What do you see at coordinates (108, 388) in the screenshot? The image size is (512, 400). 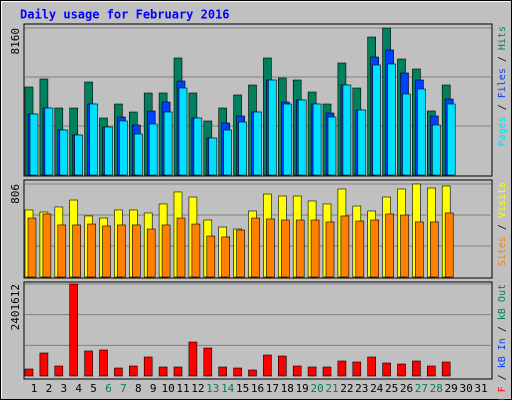 I see `x-tick-label: 6` at bounding box center [108, 388].